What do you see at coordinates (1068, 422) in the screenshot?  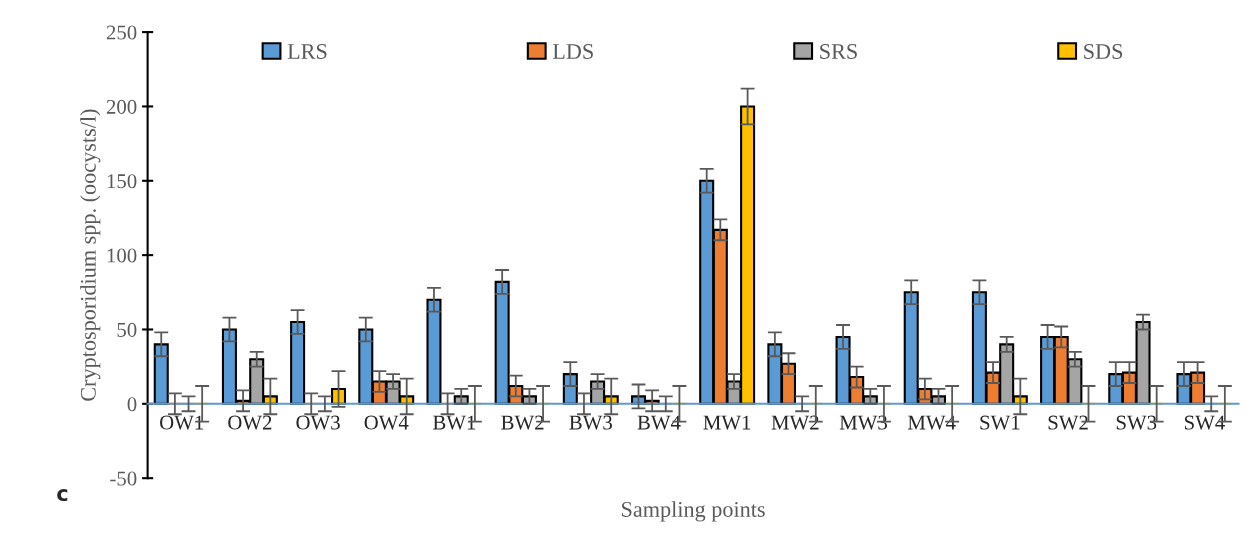 I see `x-tick-label: SW2` at bounding box center [1068, 422].